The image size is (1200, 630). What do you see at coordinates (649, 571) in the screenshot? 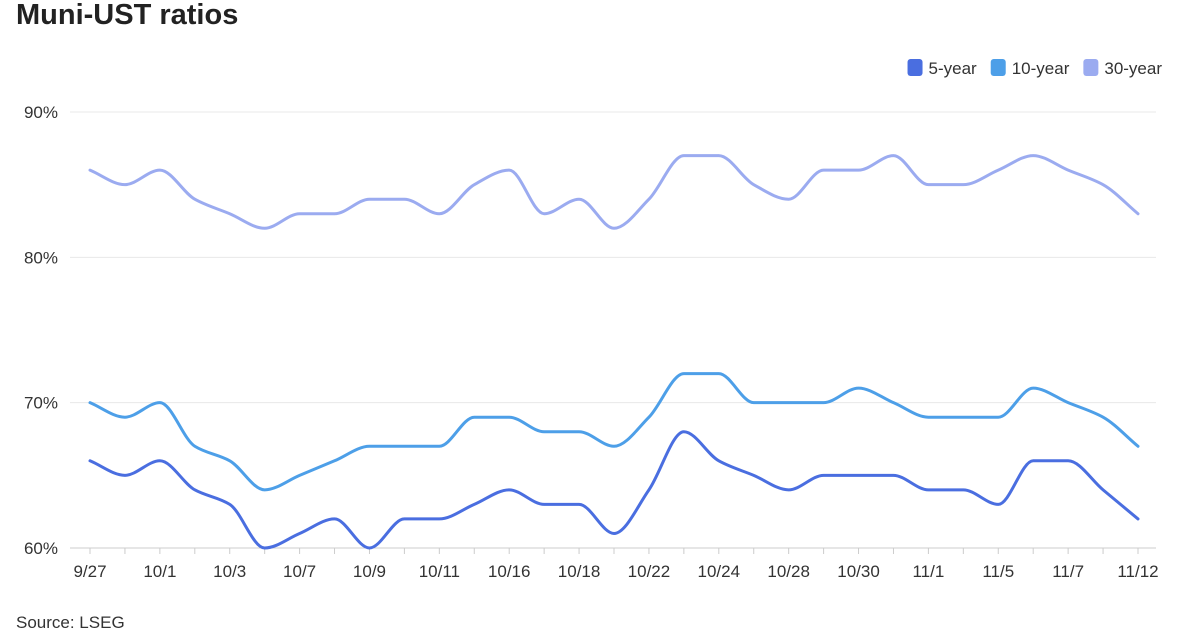
I see `x-tick-label: 10/22` at bounding box center [649, 571].